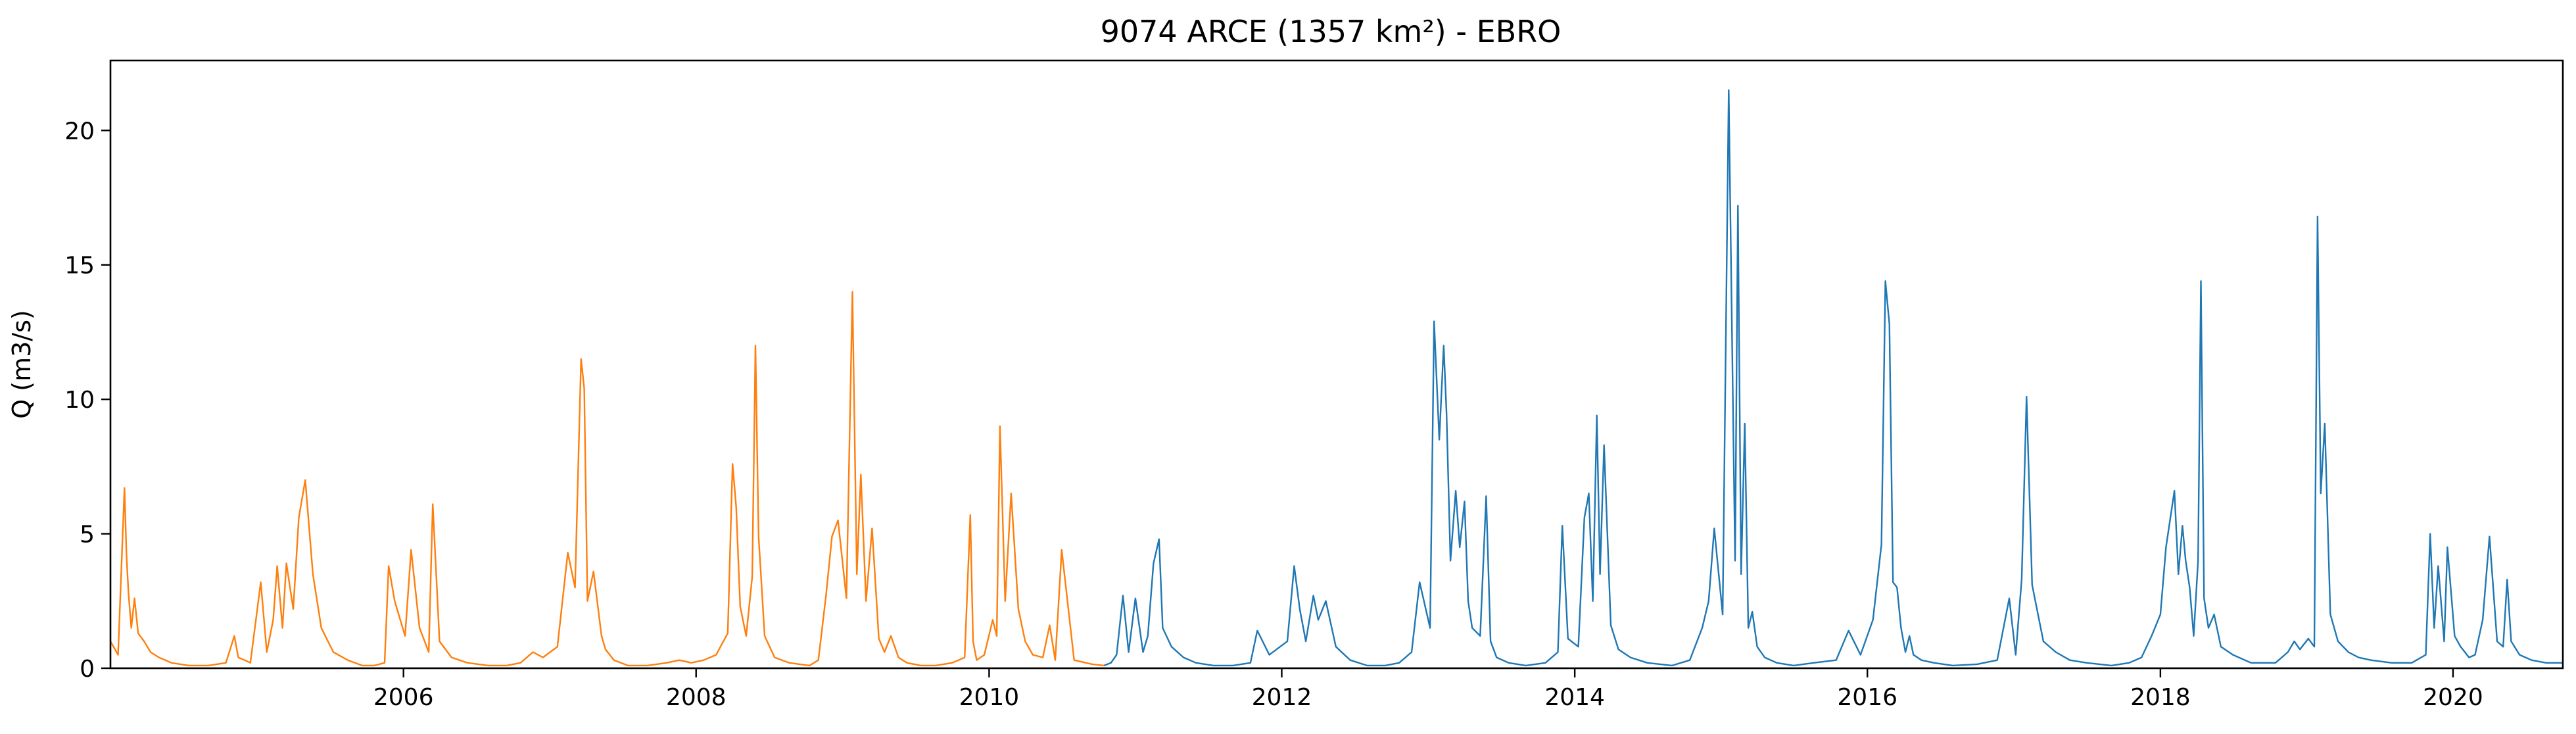 Image resolution: width=2576 pixels, height=734 pixels. What do you see at coordinates (697, 697) in the screenshot?
I see `x-tick-label: 2008` at bounding box center [697, 697].